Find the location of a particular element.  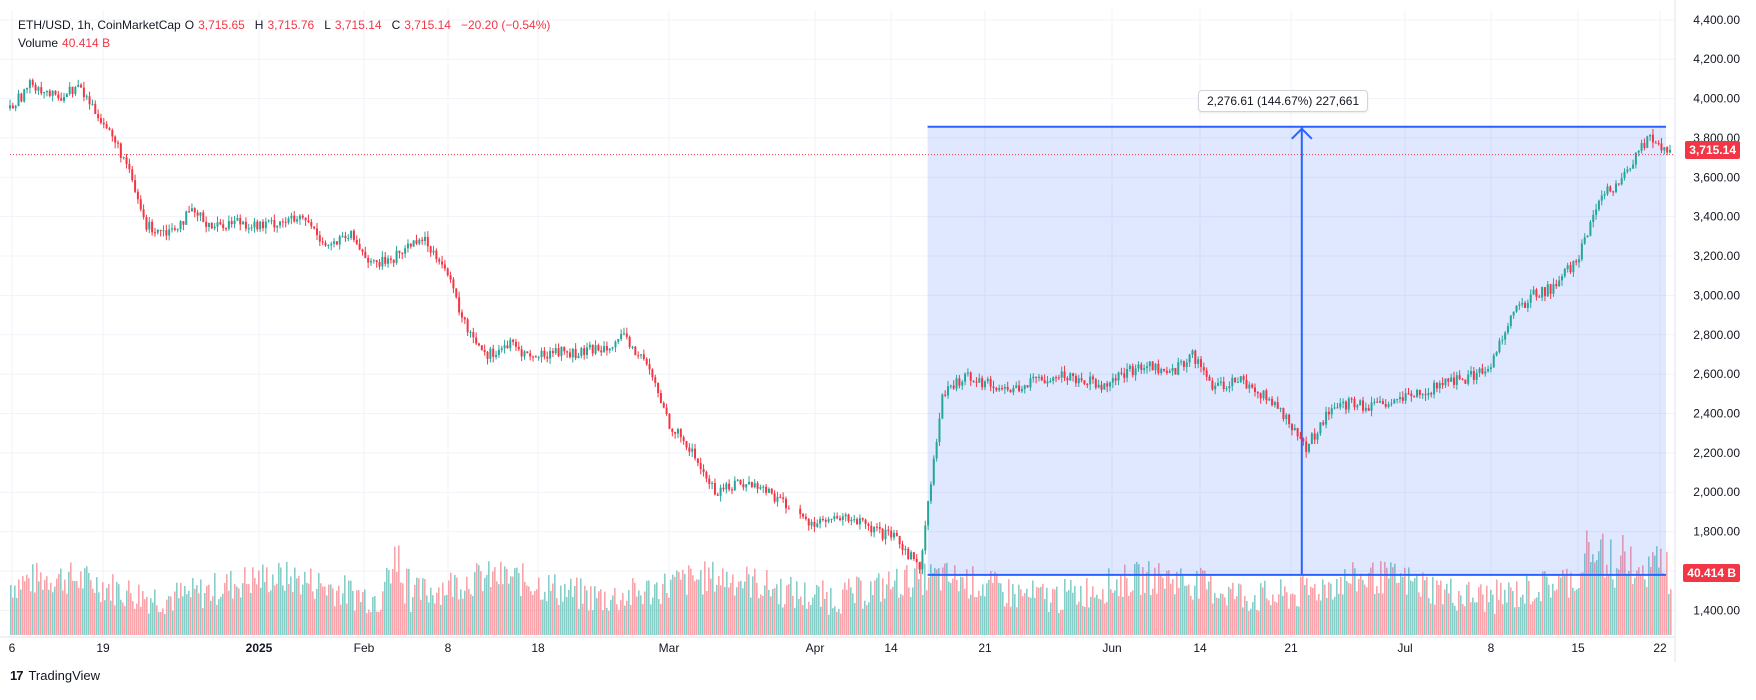

footer: 17 TradingView is located at coordinates (55, 675).